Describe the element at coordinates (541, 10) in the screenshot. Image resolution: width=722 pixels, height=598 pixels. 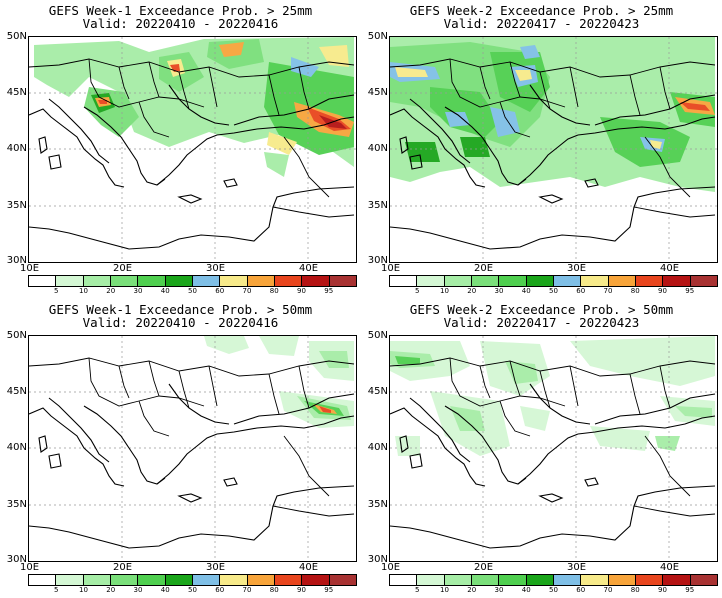
I see `panel-title: GEFS Week-2 Exceedance Prob. > 25mm` at that location.